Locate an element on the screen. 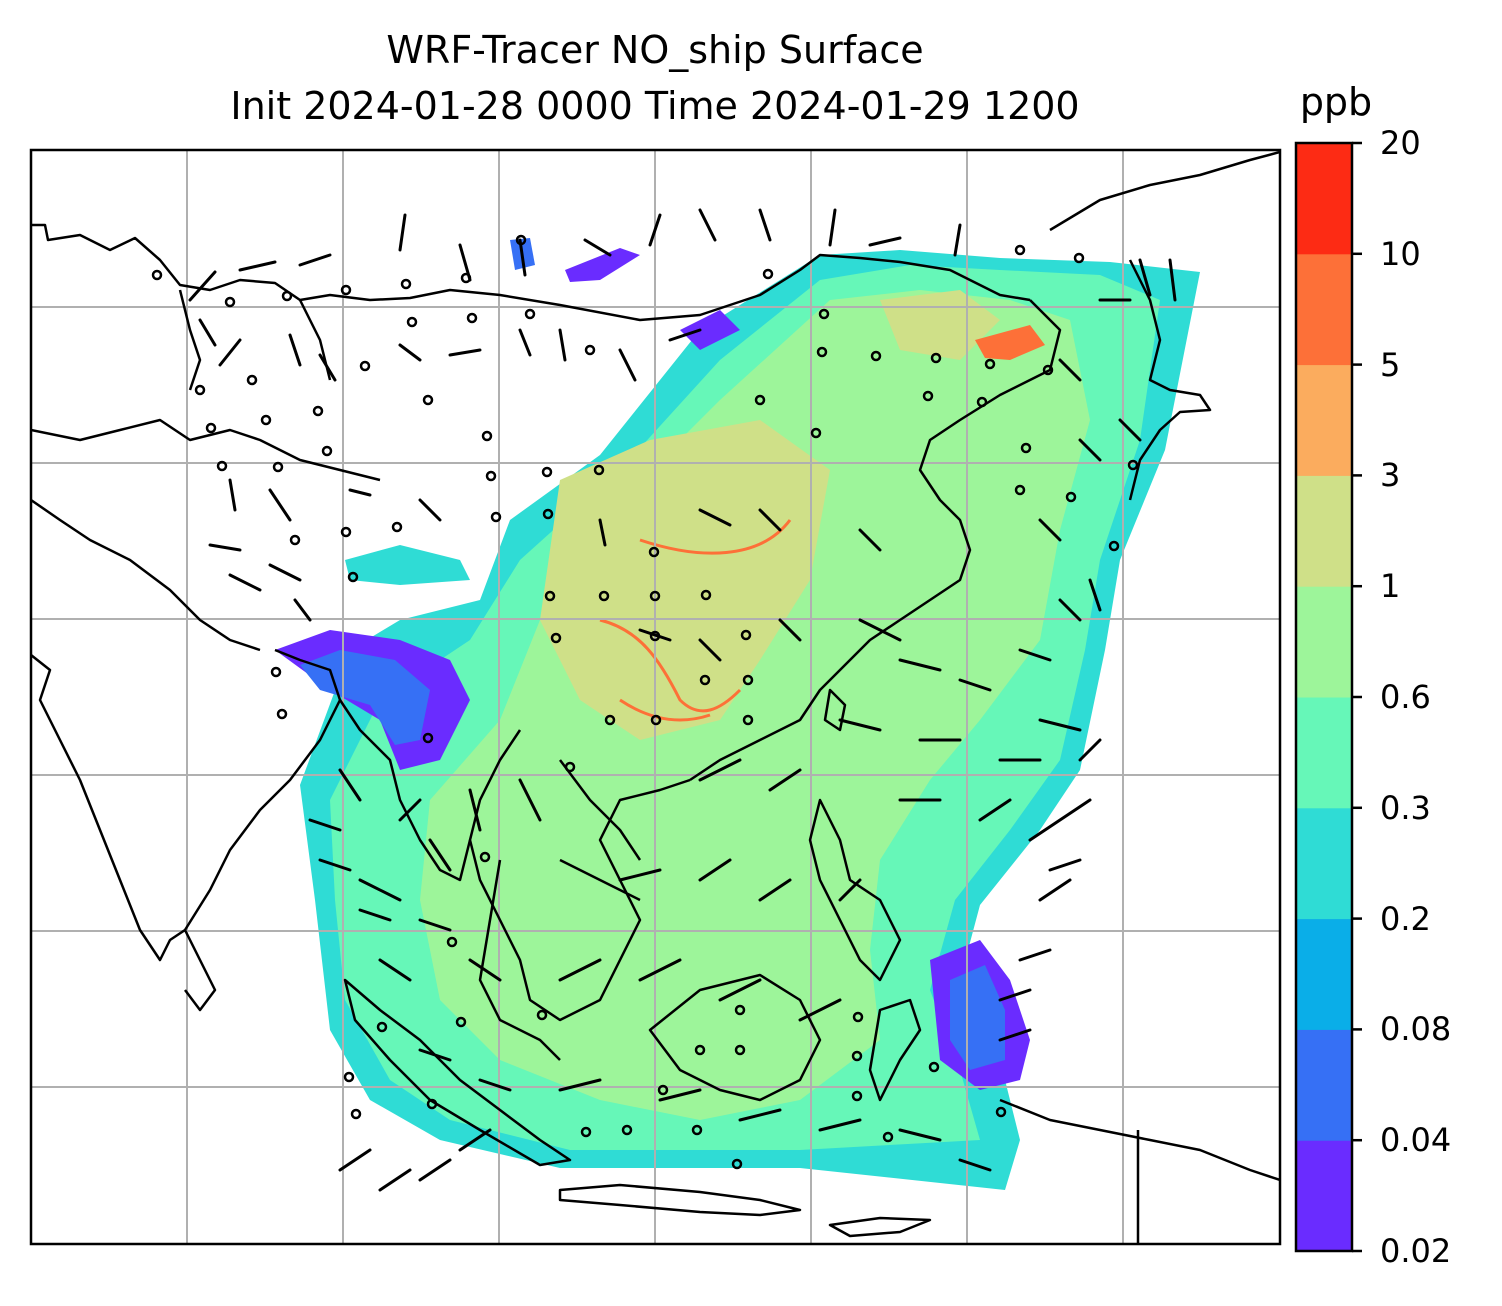 The image size is (1502, 1306). coast-borneo is located at coordinates (735, 1037).